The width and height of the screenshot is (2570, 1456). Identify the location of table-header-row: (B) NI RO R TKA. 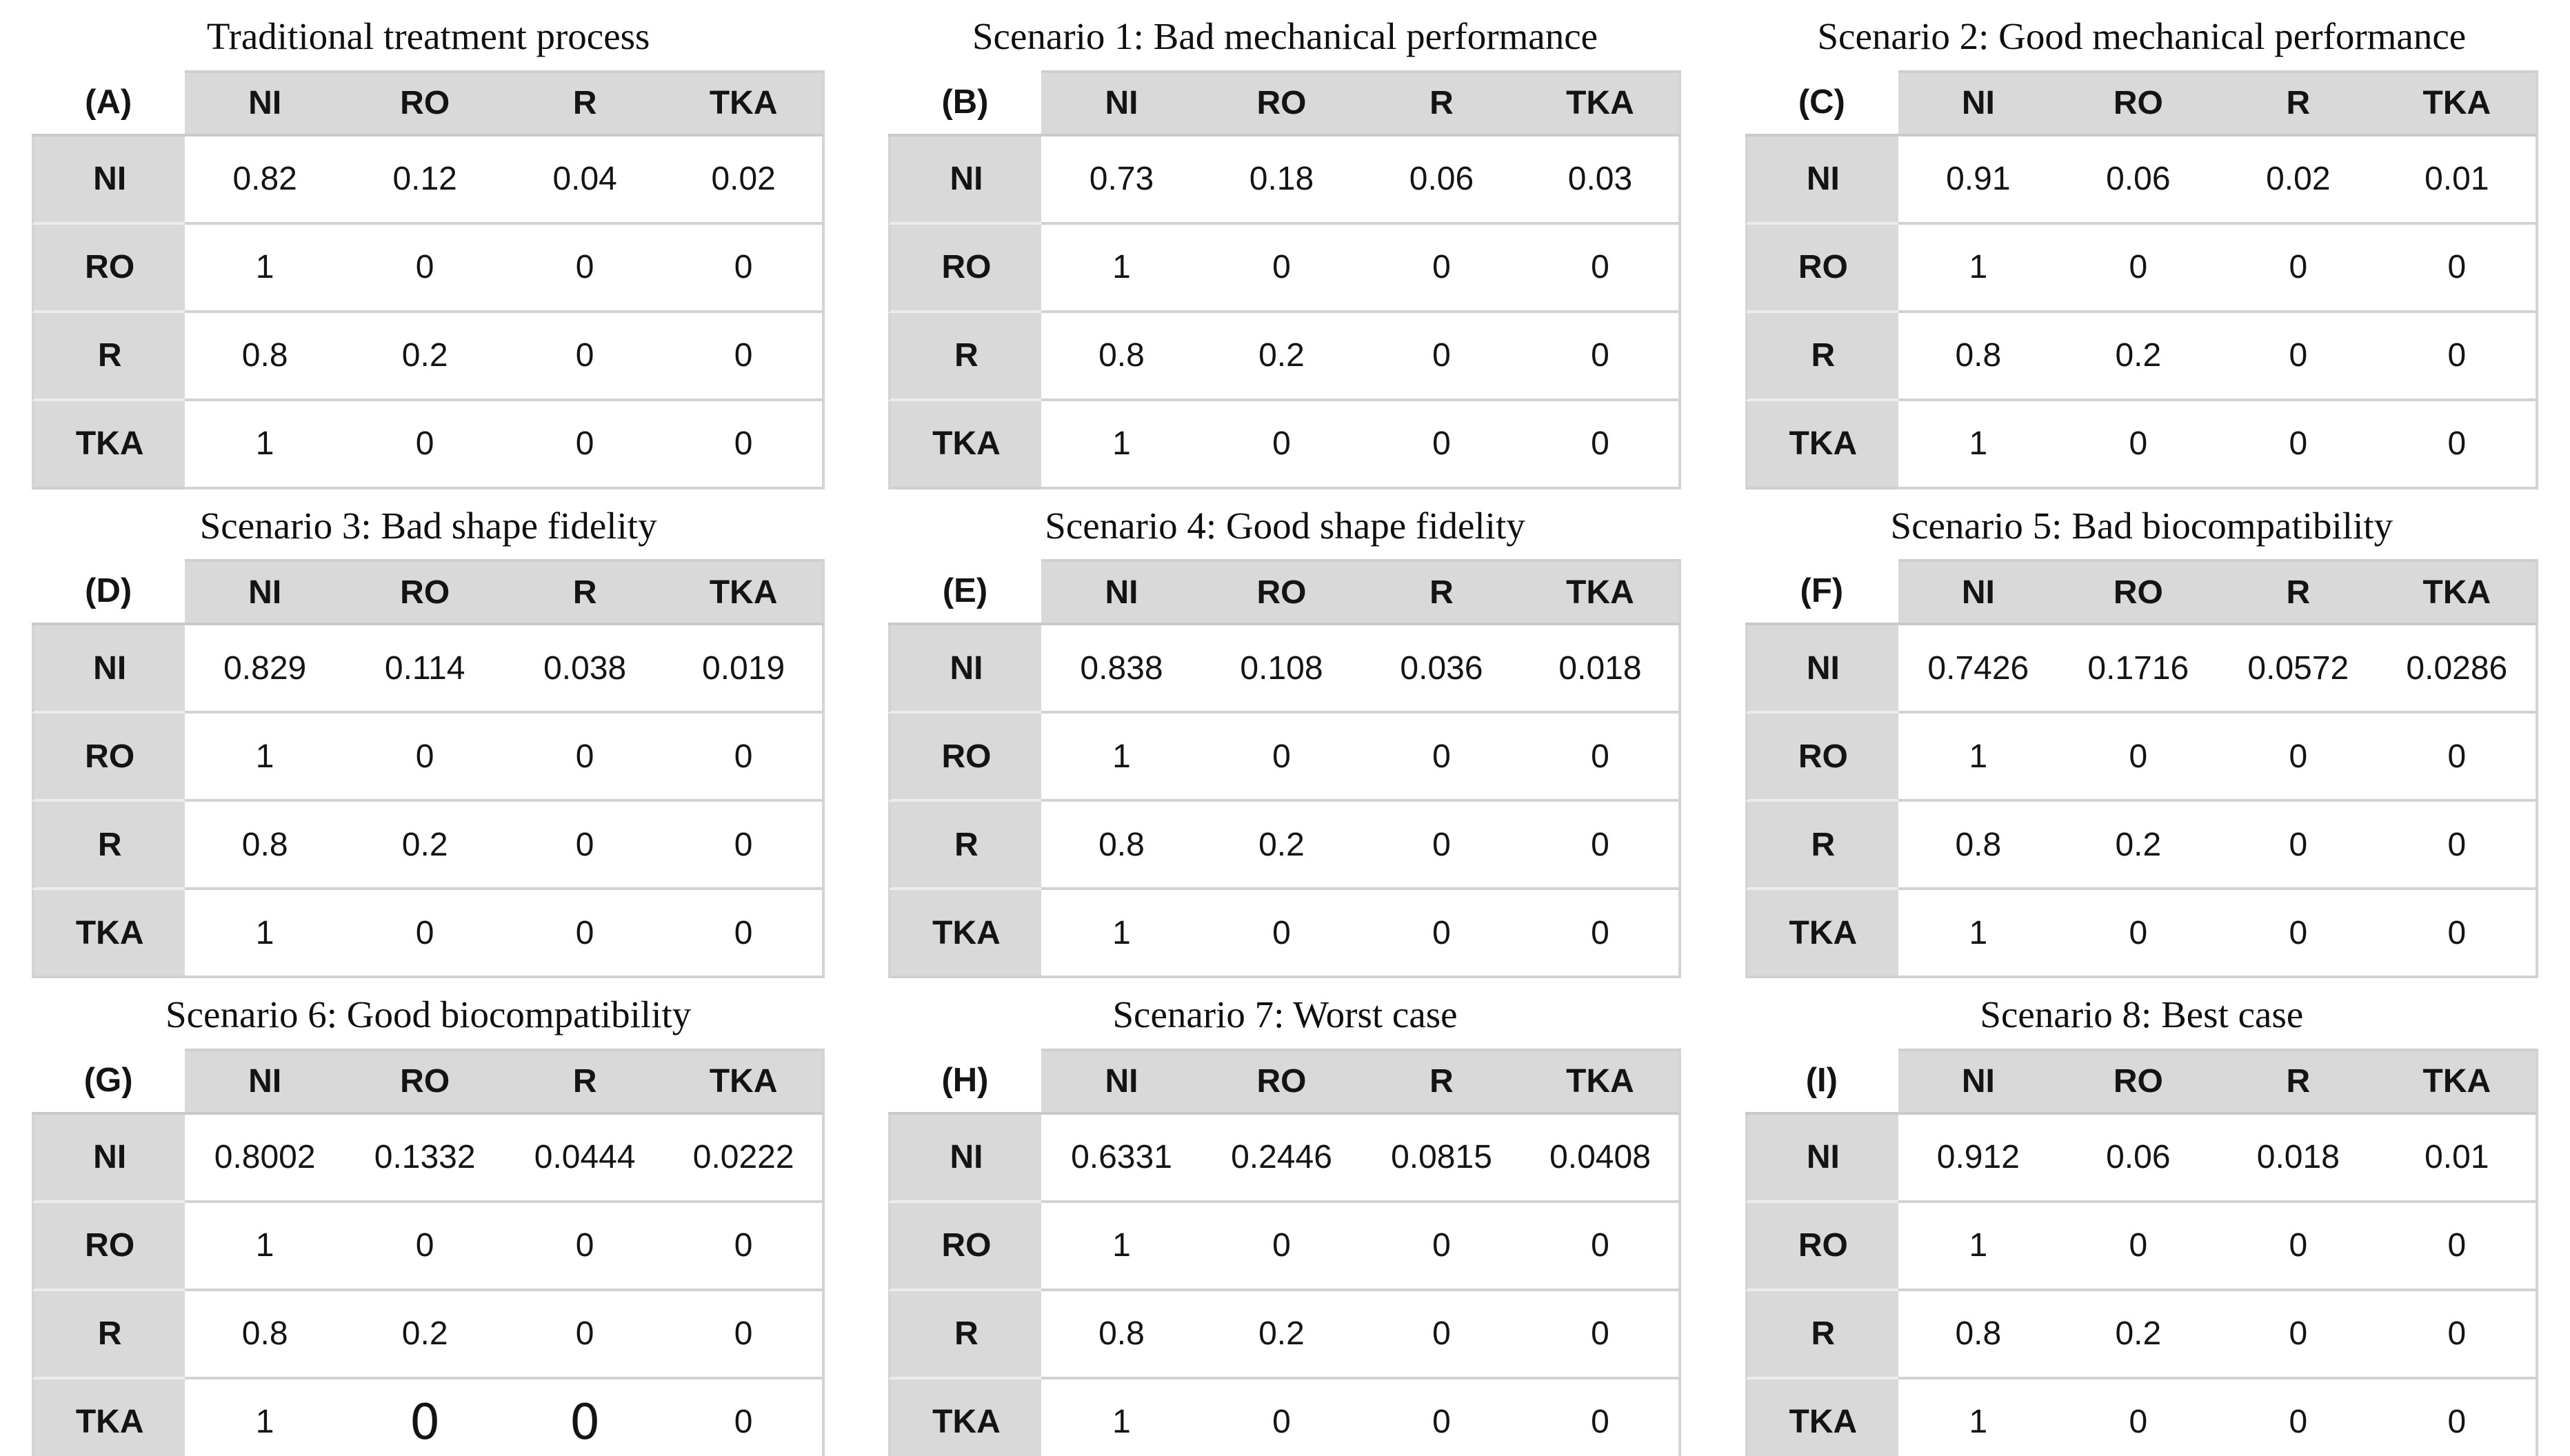
(1285, 103).